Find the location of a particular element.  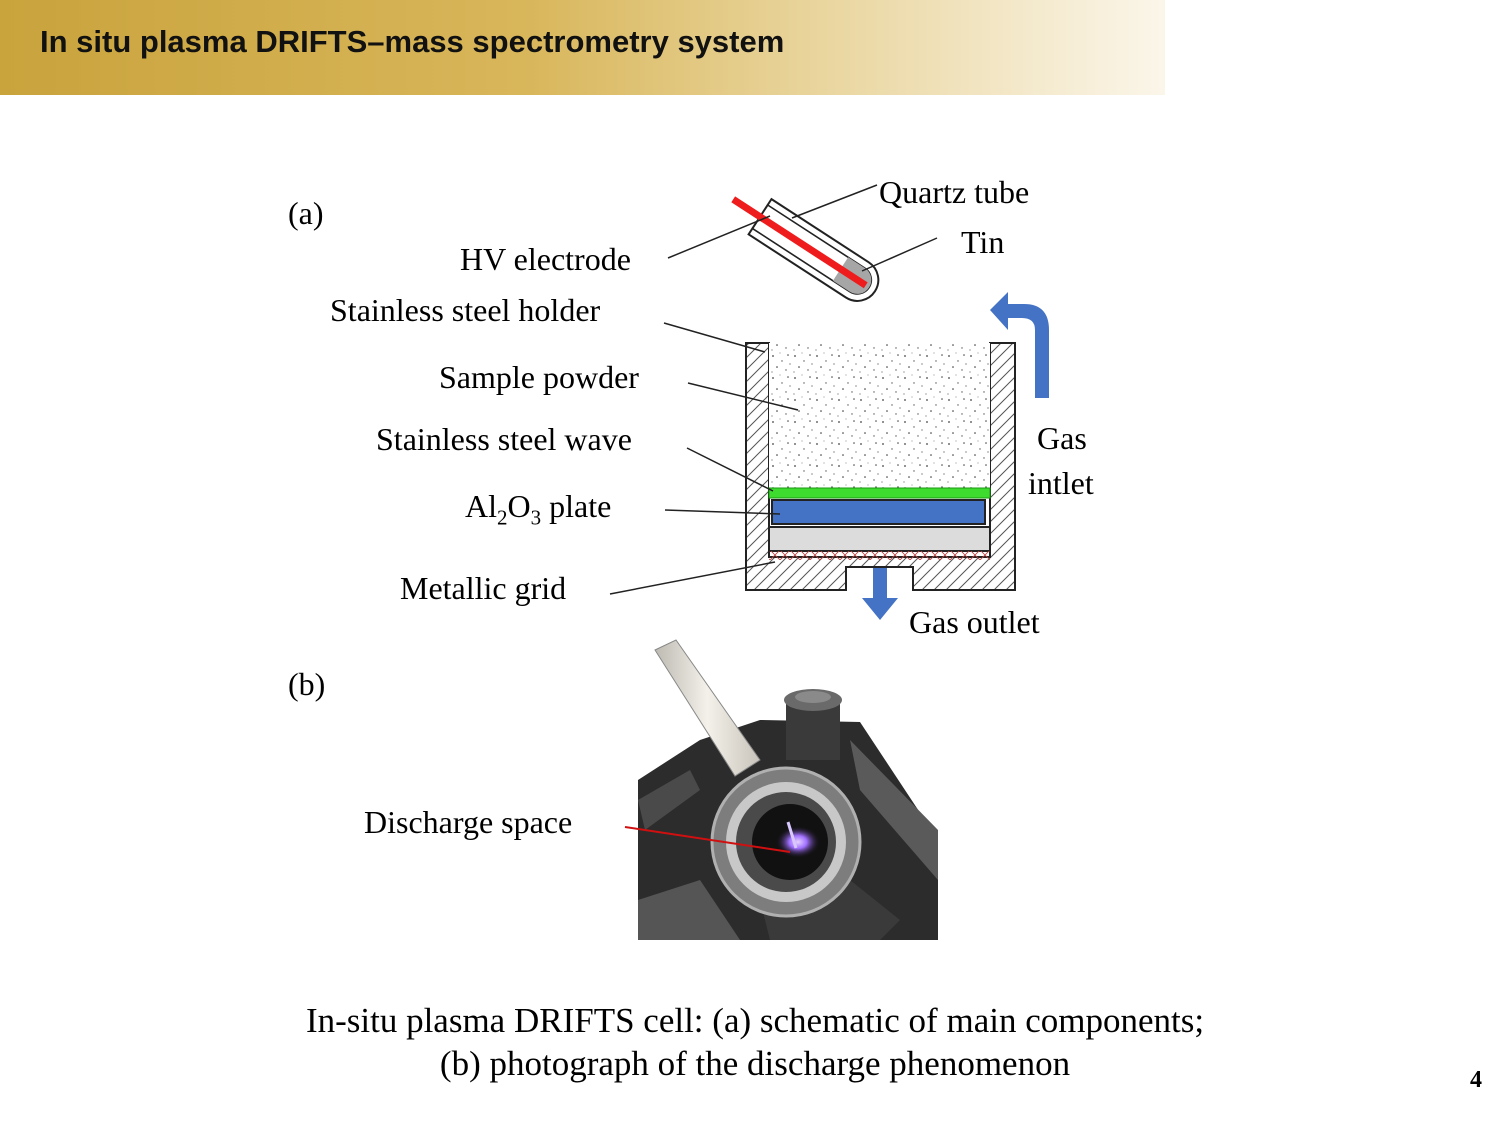

metallic-grid is located at coordinates (879, 555).